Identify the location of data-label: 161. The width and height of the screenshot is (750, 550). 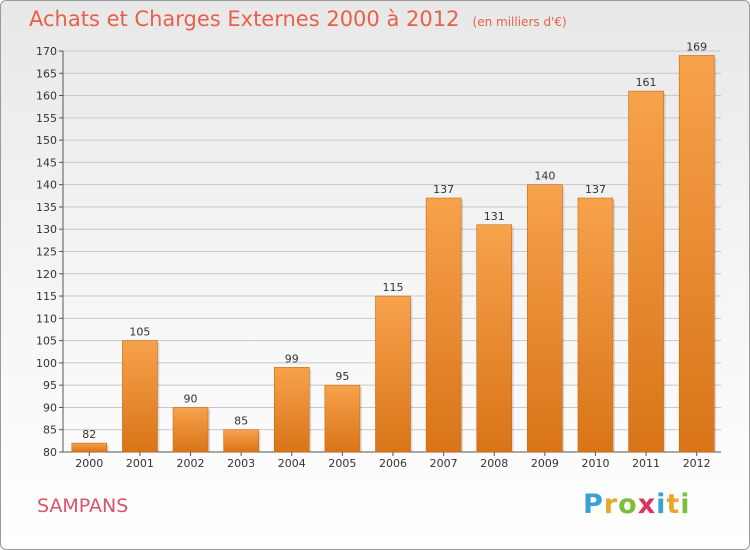
(646, 82).